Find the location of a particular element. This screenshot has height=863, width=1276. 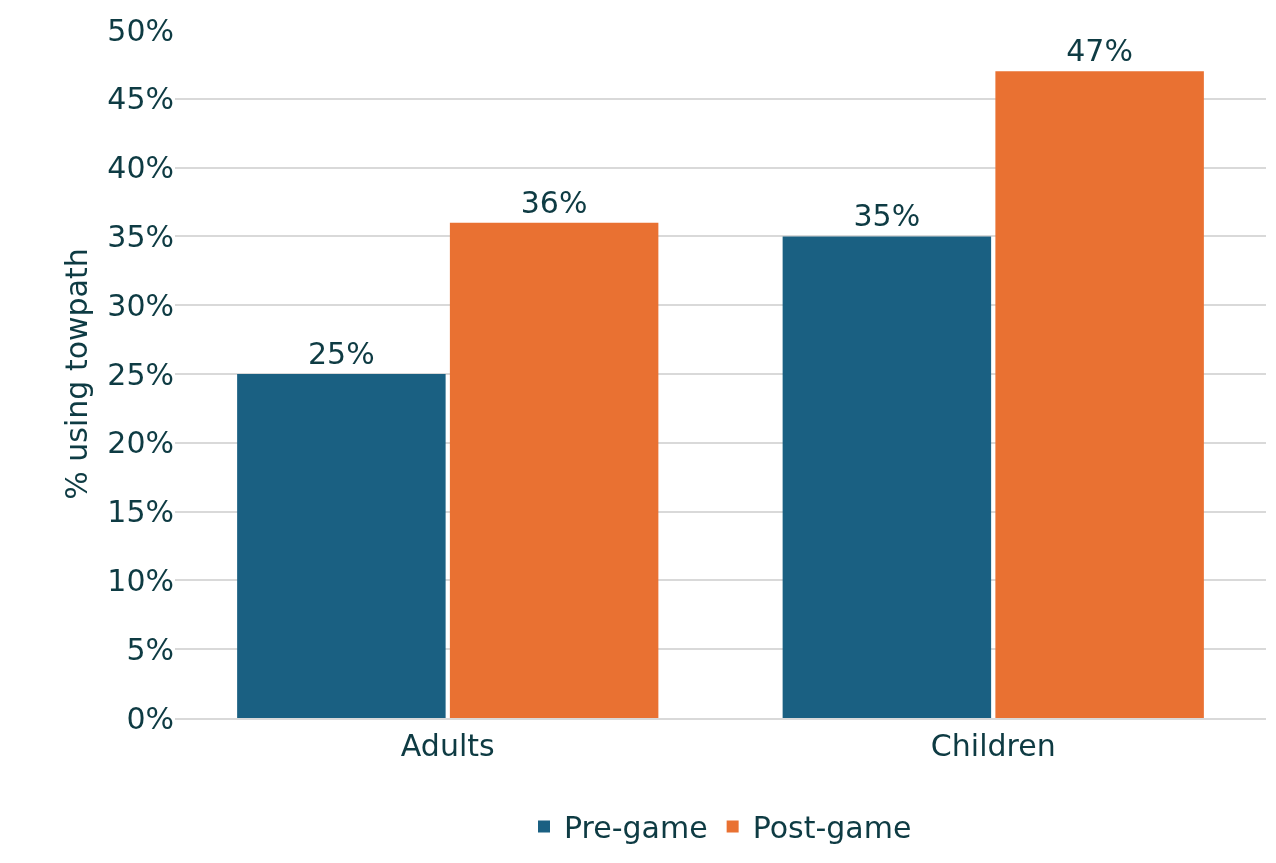

y-tick-label: 0% is located at coordinates (150, 718).